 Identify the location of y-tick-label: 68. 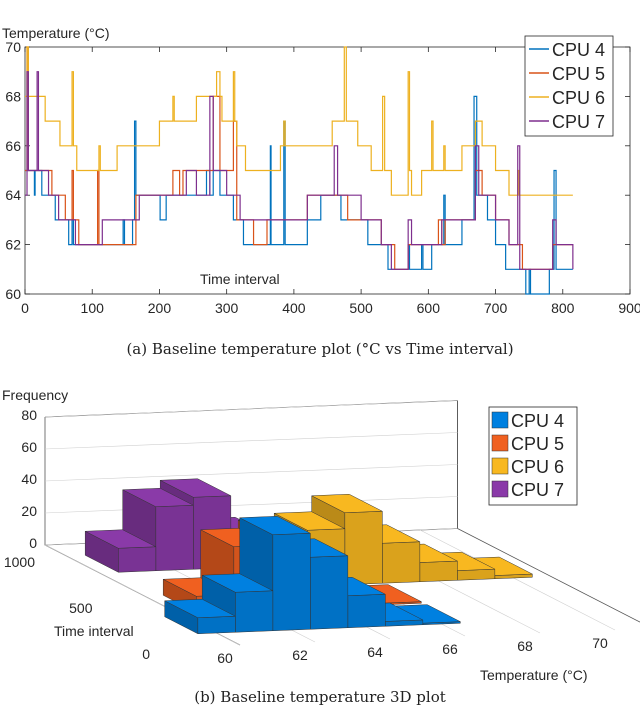
(13, 96).